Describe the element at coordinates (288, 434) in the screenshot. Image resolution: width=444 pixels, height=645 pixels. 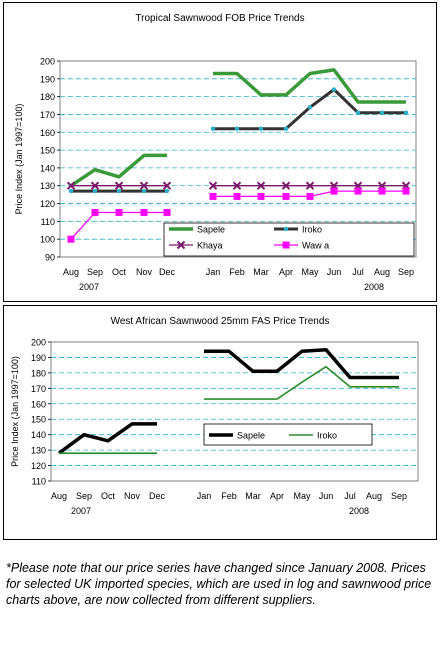
I see `legend-box` at that location.